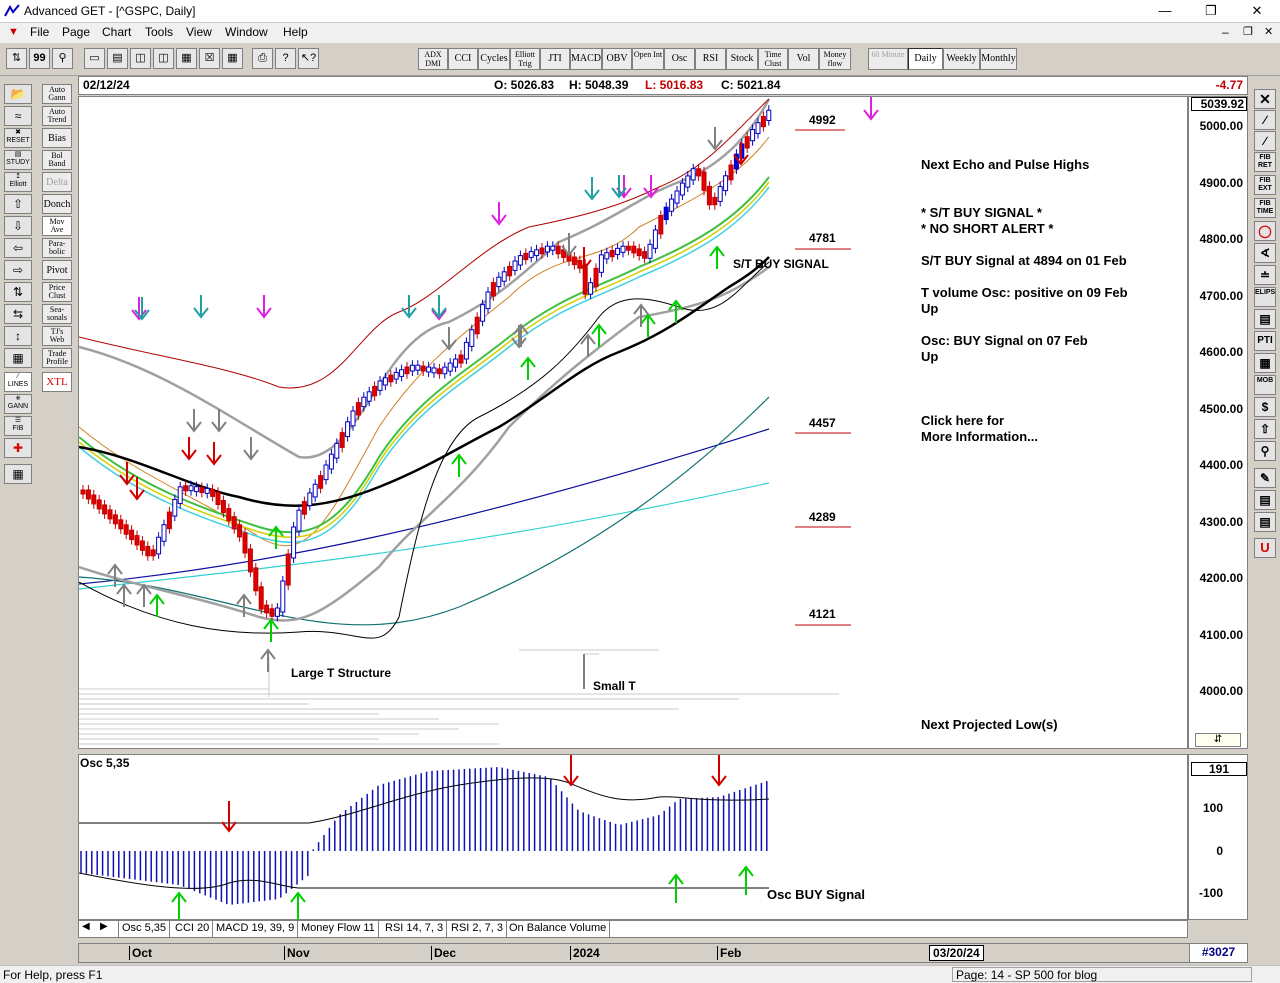  Describe the element at coordinates (18, 248) in the screenshot. I see `arrow-left-icon: ⇦` at that location.